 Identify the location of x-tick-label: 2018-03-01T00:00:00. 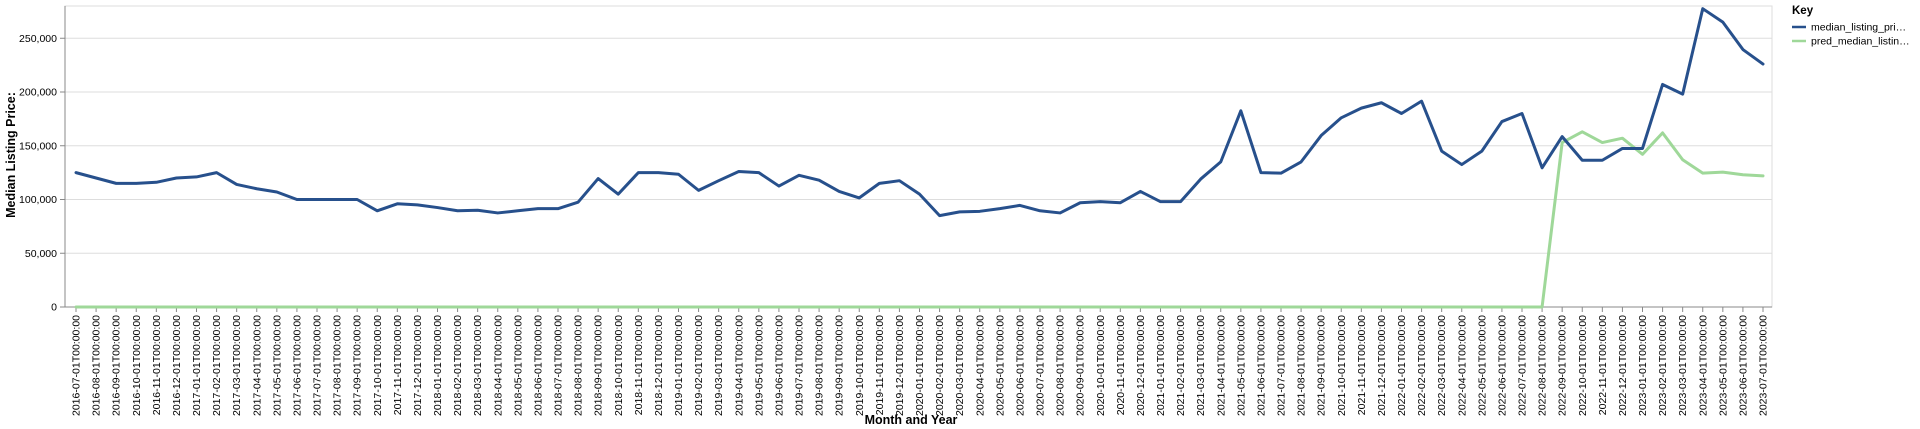
(478, 365).